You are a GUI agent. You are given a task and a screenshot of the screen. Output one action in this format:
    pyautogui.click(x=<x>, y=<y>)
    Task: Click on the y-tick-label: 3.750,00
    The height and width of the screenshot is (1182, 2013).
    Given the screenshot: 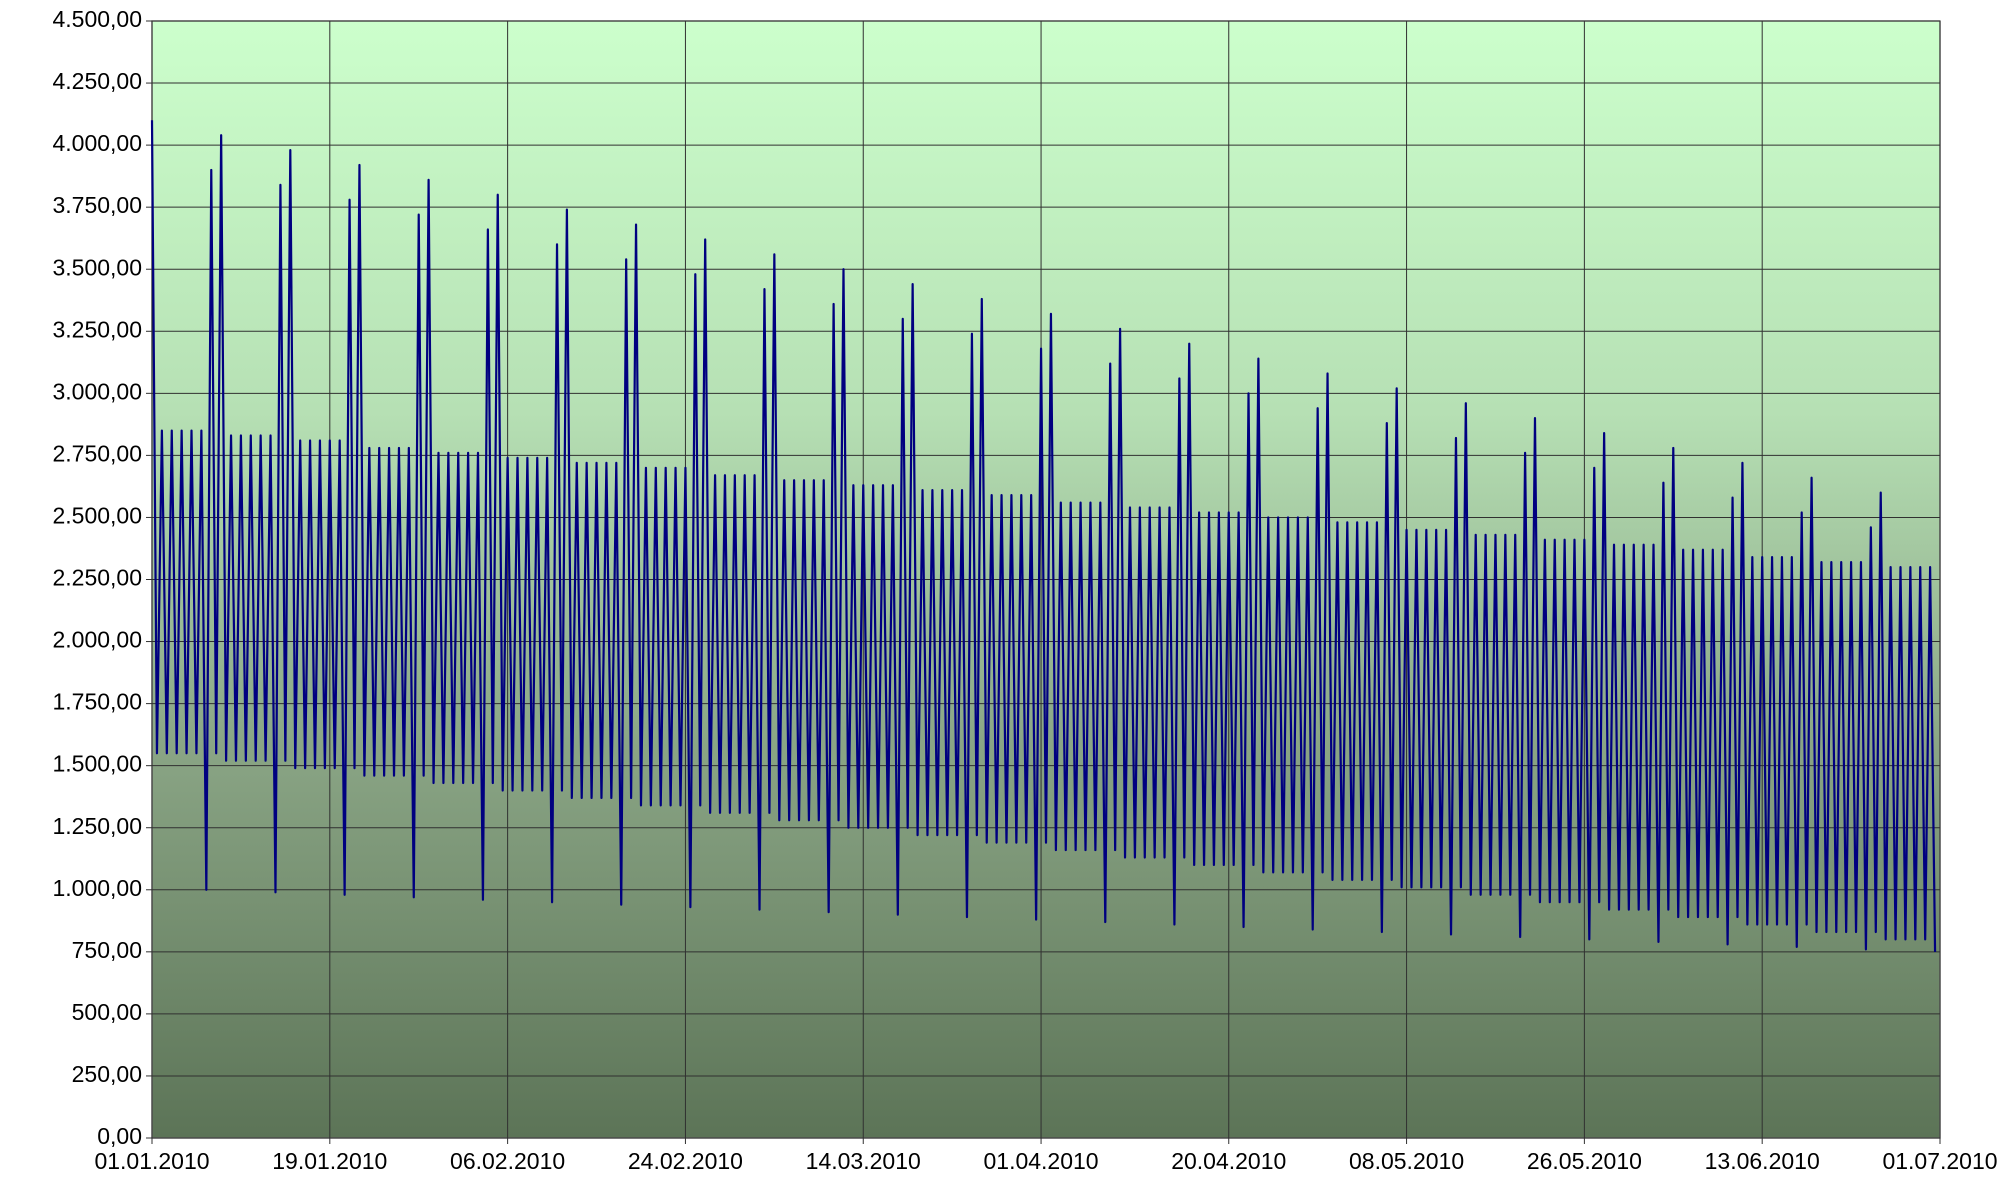 What is the action you would take?
    pyautogui.click(x=97, y=205)
    